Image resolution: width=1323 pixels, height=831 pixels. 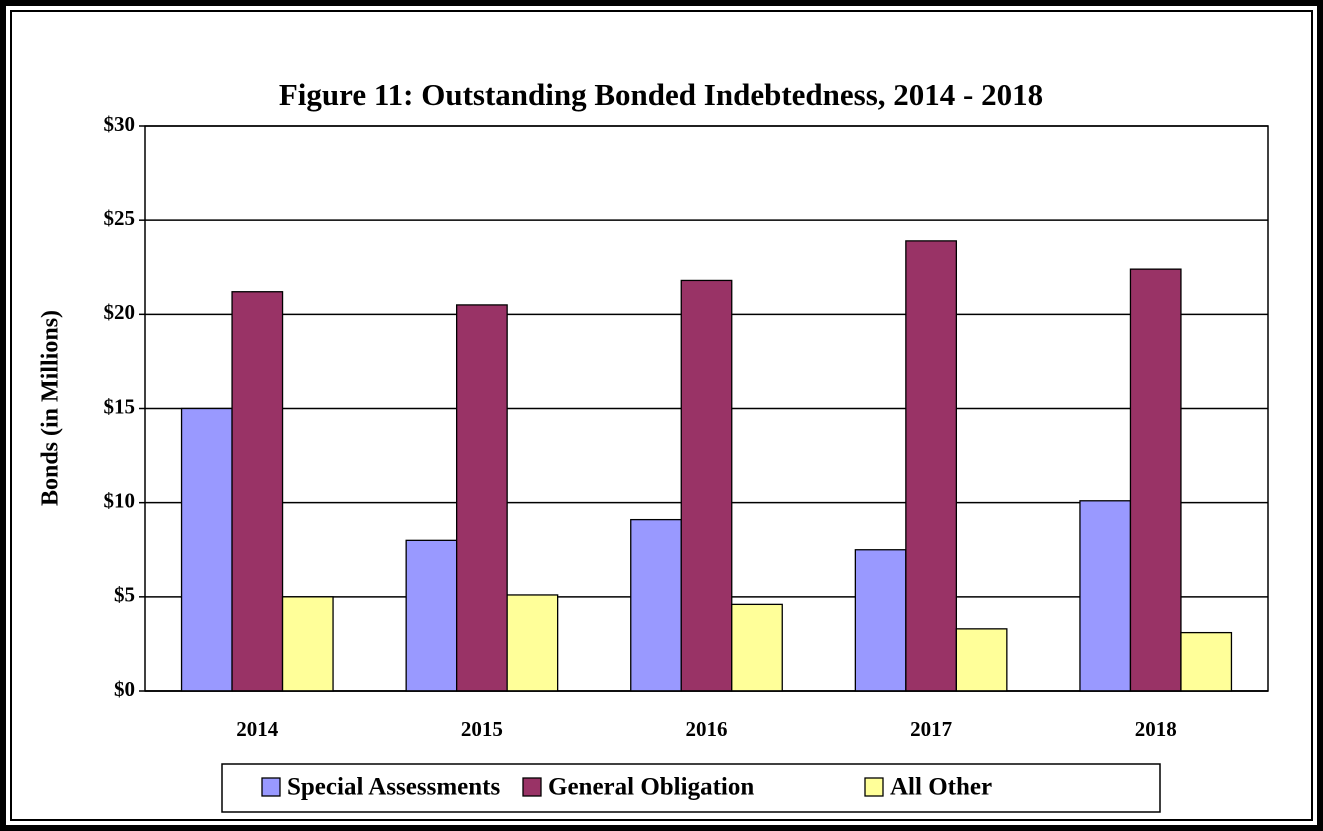 What do you see at coordinates (120, 312) in the screenshot?
I see `y-tick-label: $20` at bounding box center [120, 312].